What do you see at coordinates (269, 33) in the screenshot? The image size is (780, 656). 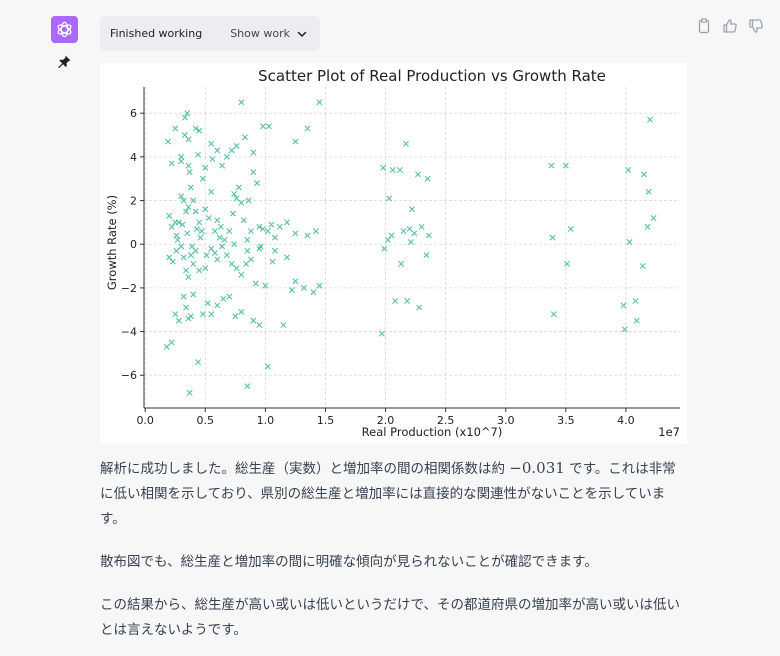 I see `show-work-button: Show work` at bounding box center [269, 33].